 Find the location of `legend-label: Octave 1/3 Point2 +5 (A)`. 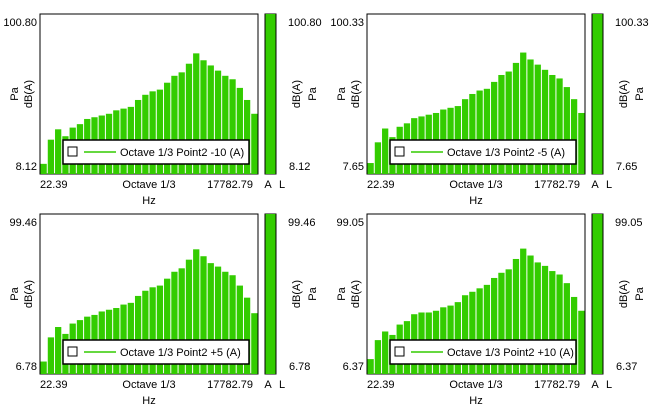

legend-label: Octave 1/3 Point2 +5 (A) is located at coordinates (180, 353).